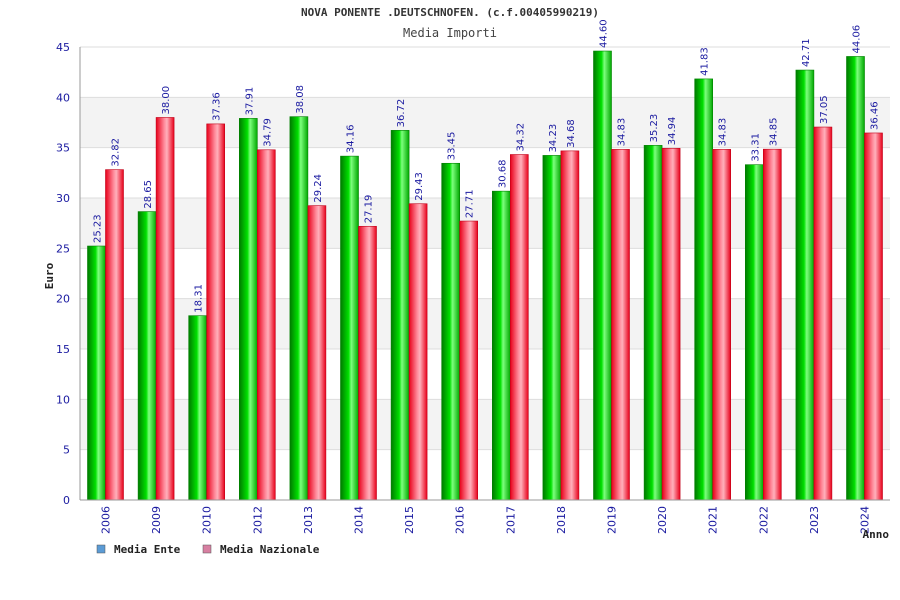 The image size is (900, 600). What do you see at coordinates (814, 520) in the screenshot?
I see `x-tick-label: 2023` at bounding box center [814, 520].